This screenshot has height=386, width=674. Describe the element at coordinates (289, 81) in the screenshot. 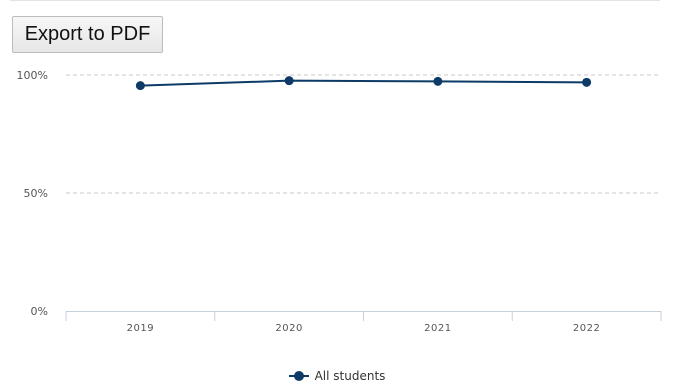

I see `data-point-2020` at that location.